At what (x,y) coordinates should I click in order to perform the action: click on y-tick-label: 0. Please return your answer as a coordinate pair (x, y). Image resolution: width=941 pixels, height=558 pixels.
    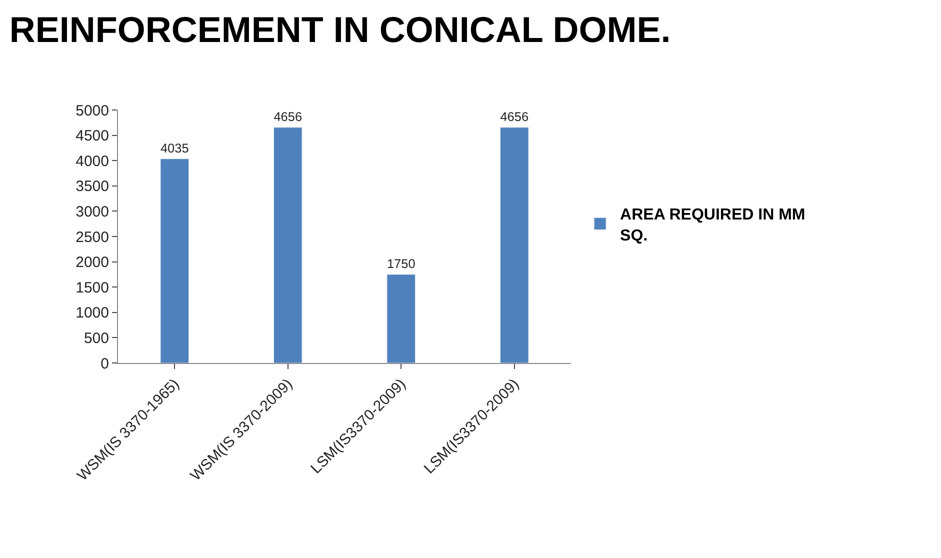
    Looking at the image, I should click on (104, 363).